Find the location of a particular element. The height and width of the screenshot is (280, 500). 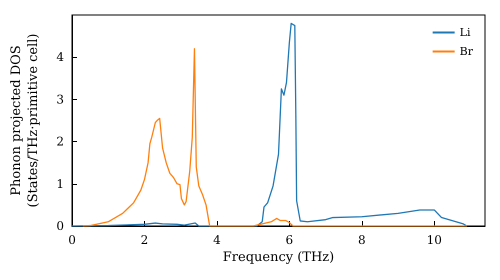

x-axis-title: Frequency (THz) is located at coordinates (278, 257).